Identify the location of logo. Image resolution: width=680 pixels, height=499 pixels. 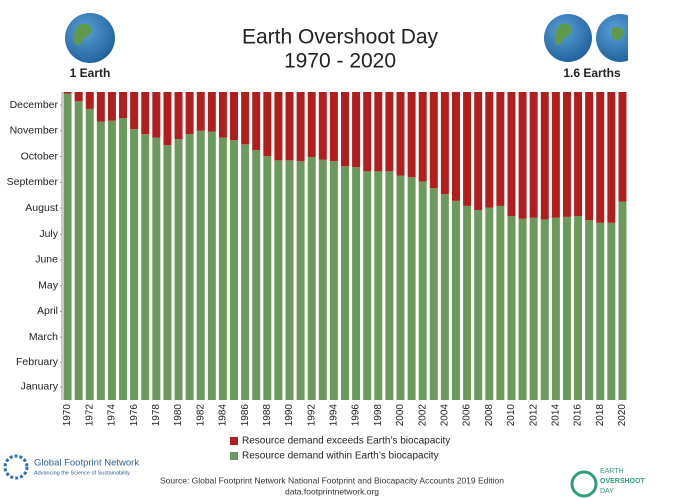
(300, 476).